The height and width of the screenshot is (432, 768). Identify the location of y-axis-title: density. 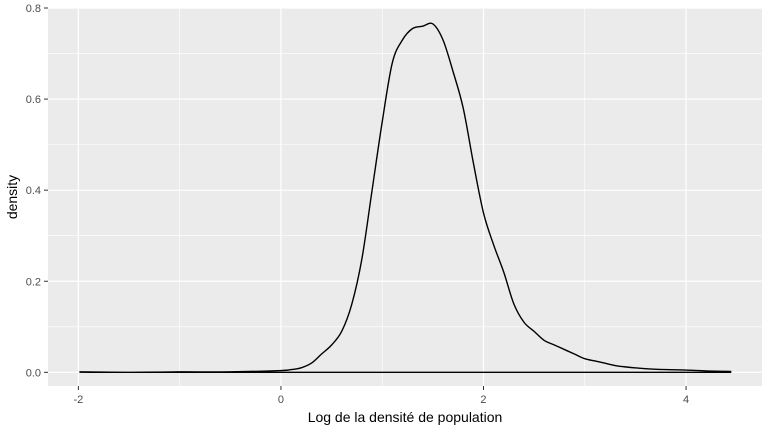
(12, 197).